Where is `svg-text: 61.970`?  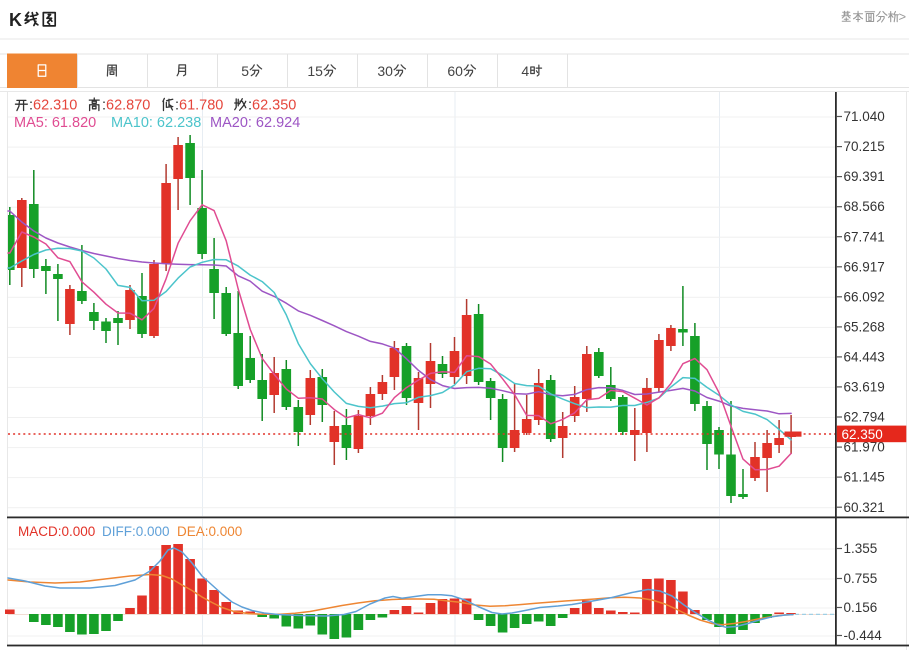
svg-text: 61.970 is located at coordinates (864, 447).